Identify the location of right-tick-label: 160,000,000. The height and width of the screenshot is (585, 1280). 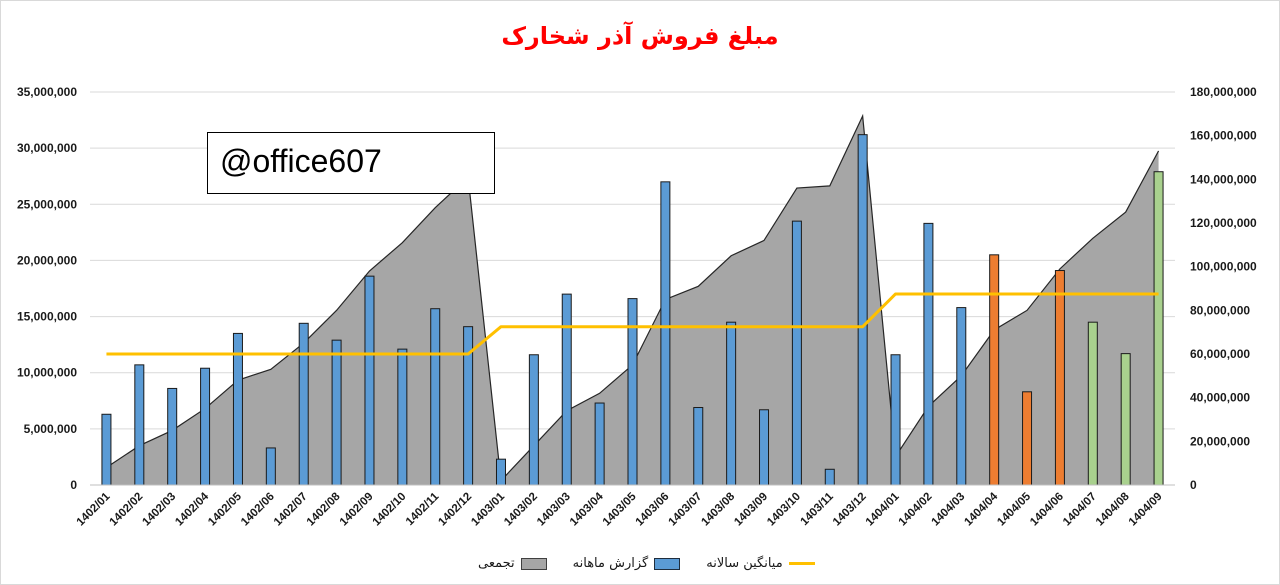
(1223, 136).